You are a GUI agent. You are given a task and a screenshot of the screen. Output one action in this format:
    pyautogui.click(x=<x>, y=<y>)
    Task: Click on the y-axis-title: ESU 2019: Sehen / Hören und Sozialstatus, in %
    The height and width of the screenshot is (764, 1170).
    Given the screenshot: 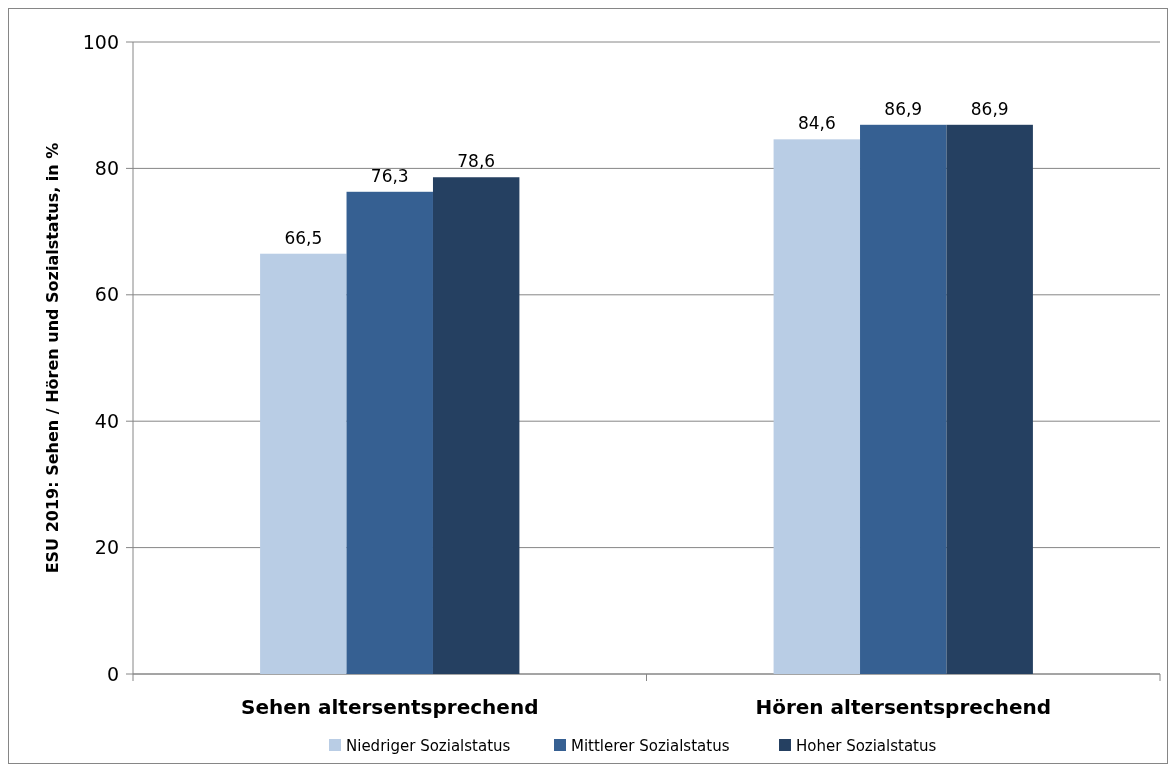 What is the action you would take?
    pyautogui.click(x=52, y=358)
    